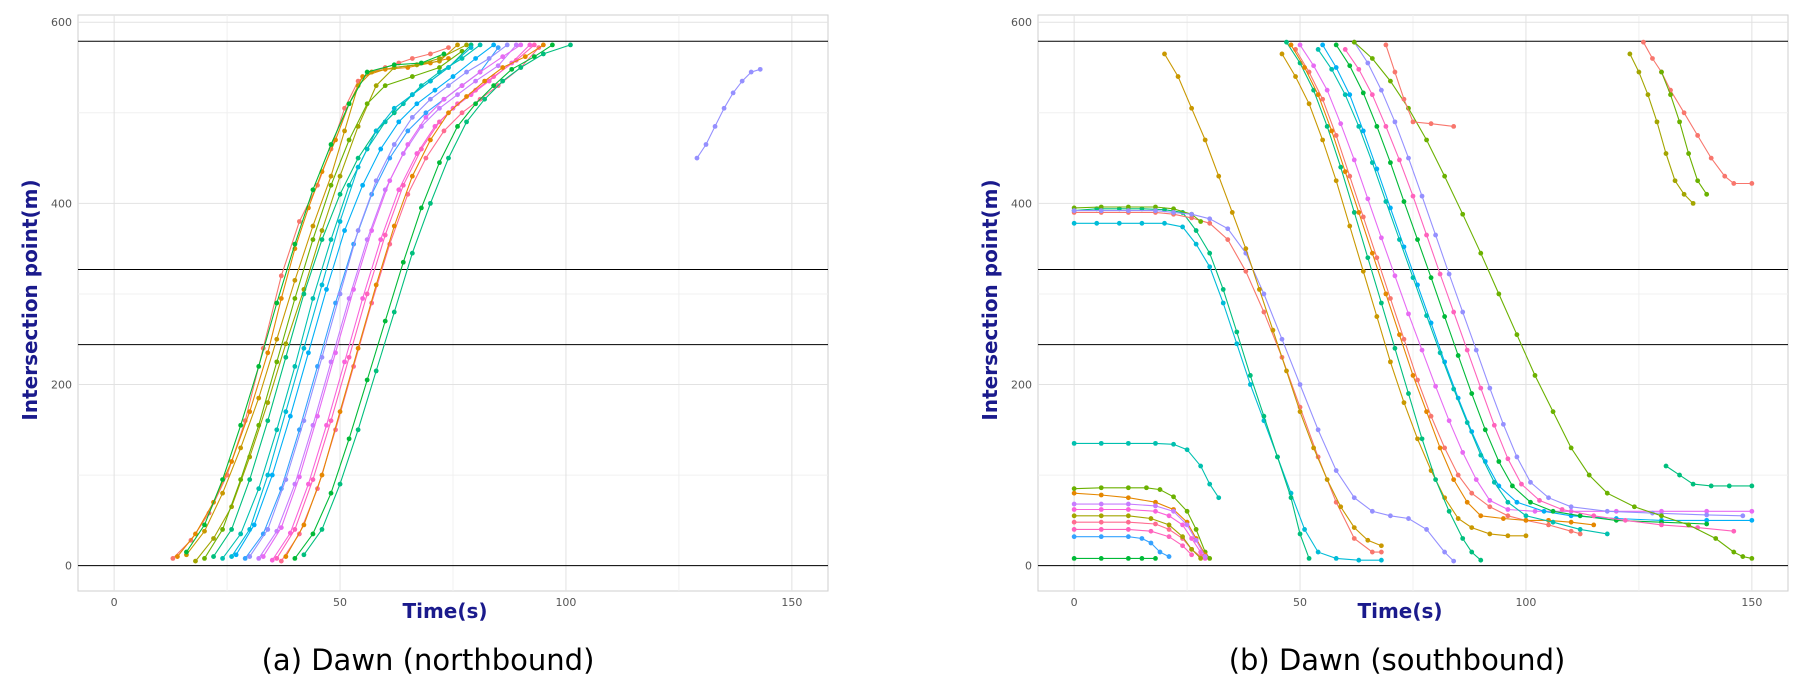 The width and height of the screenshot is (1807, 688). What do you see at coordinates (1399, 611) in the screenshot?
I see `chart-b-xlabel: Time(s)` at bounding box center [1399, 611].